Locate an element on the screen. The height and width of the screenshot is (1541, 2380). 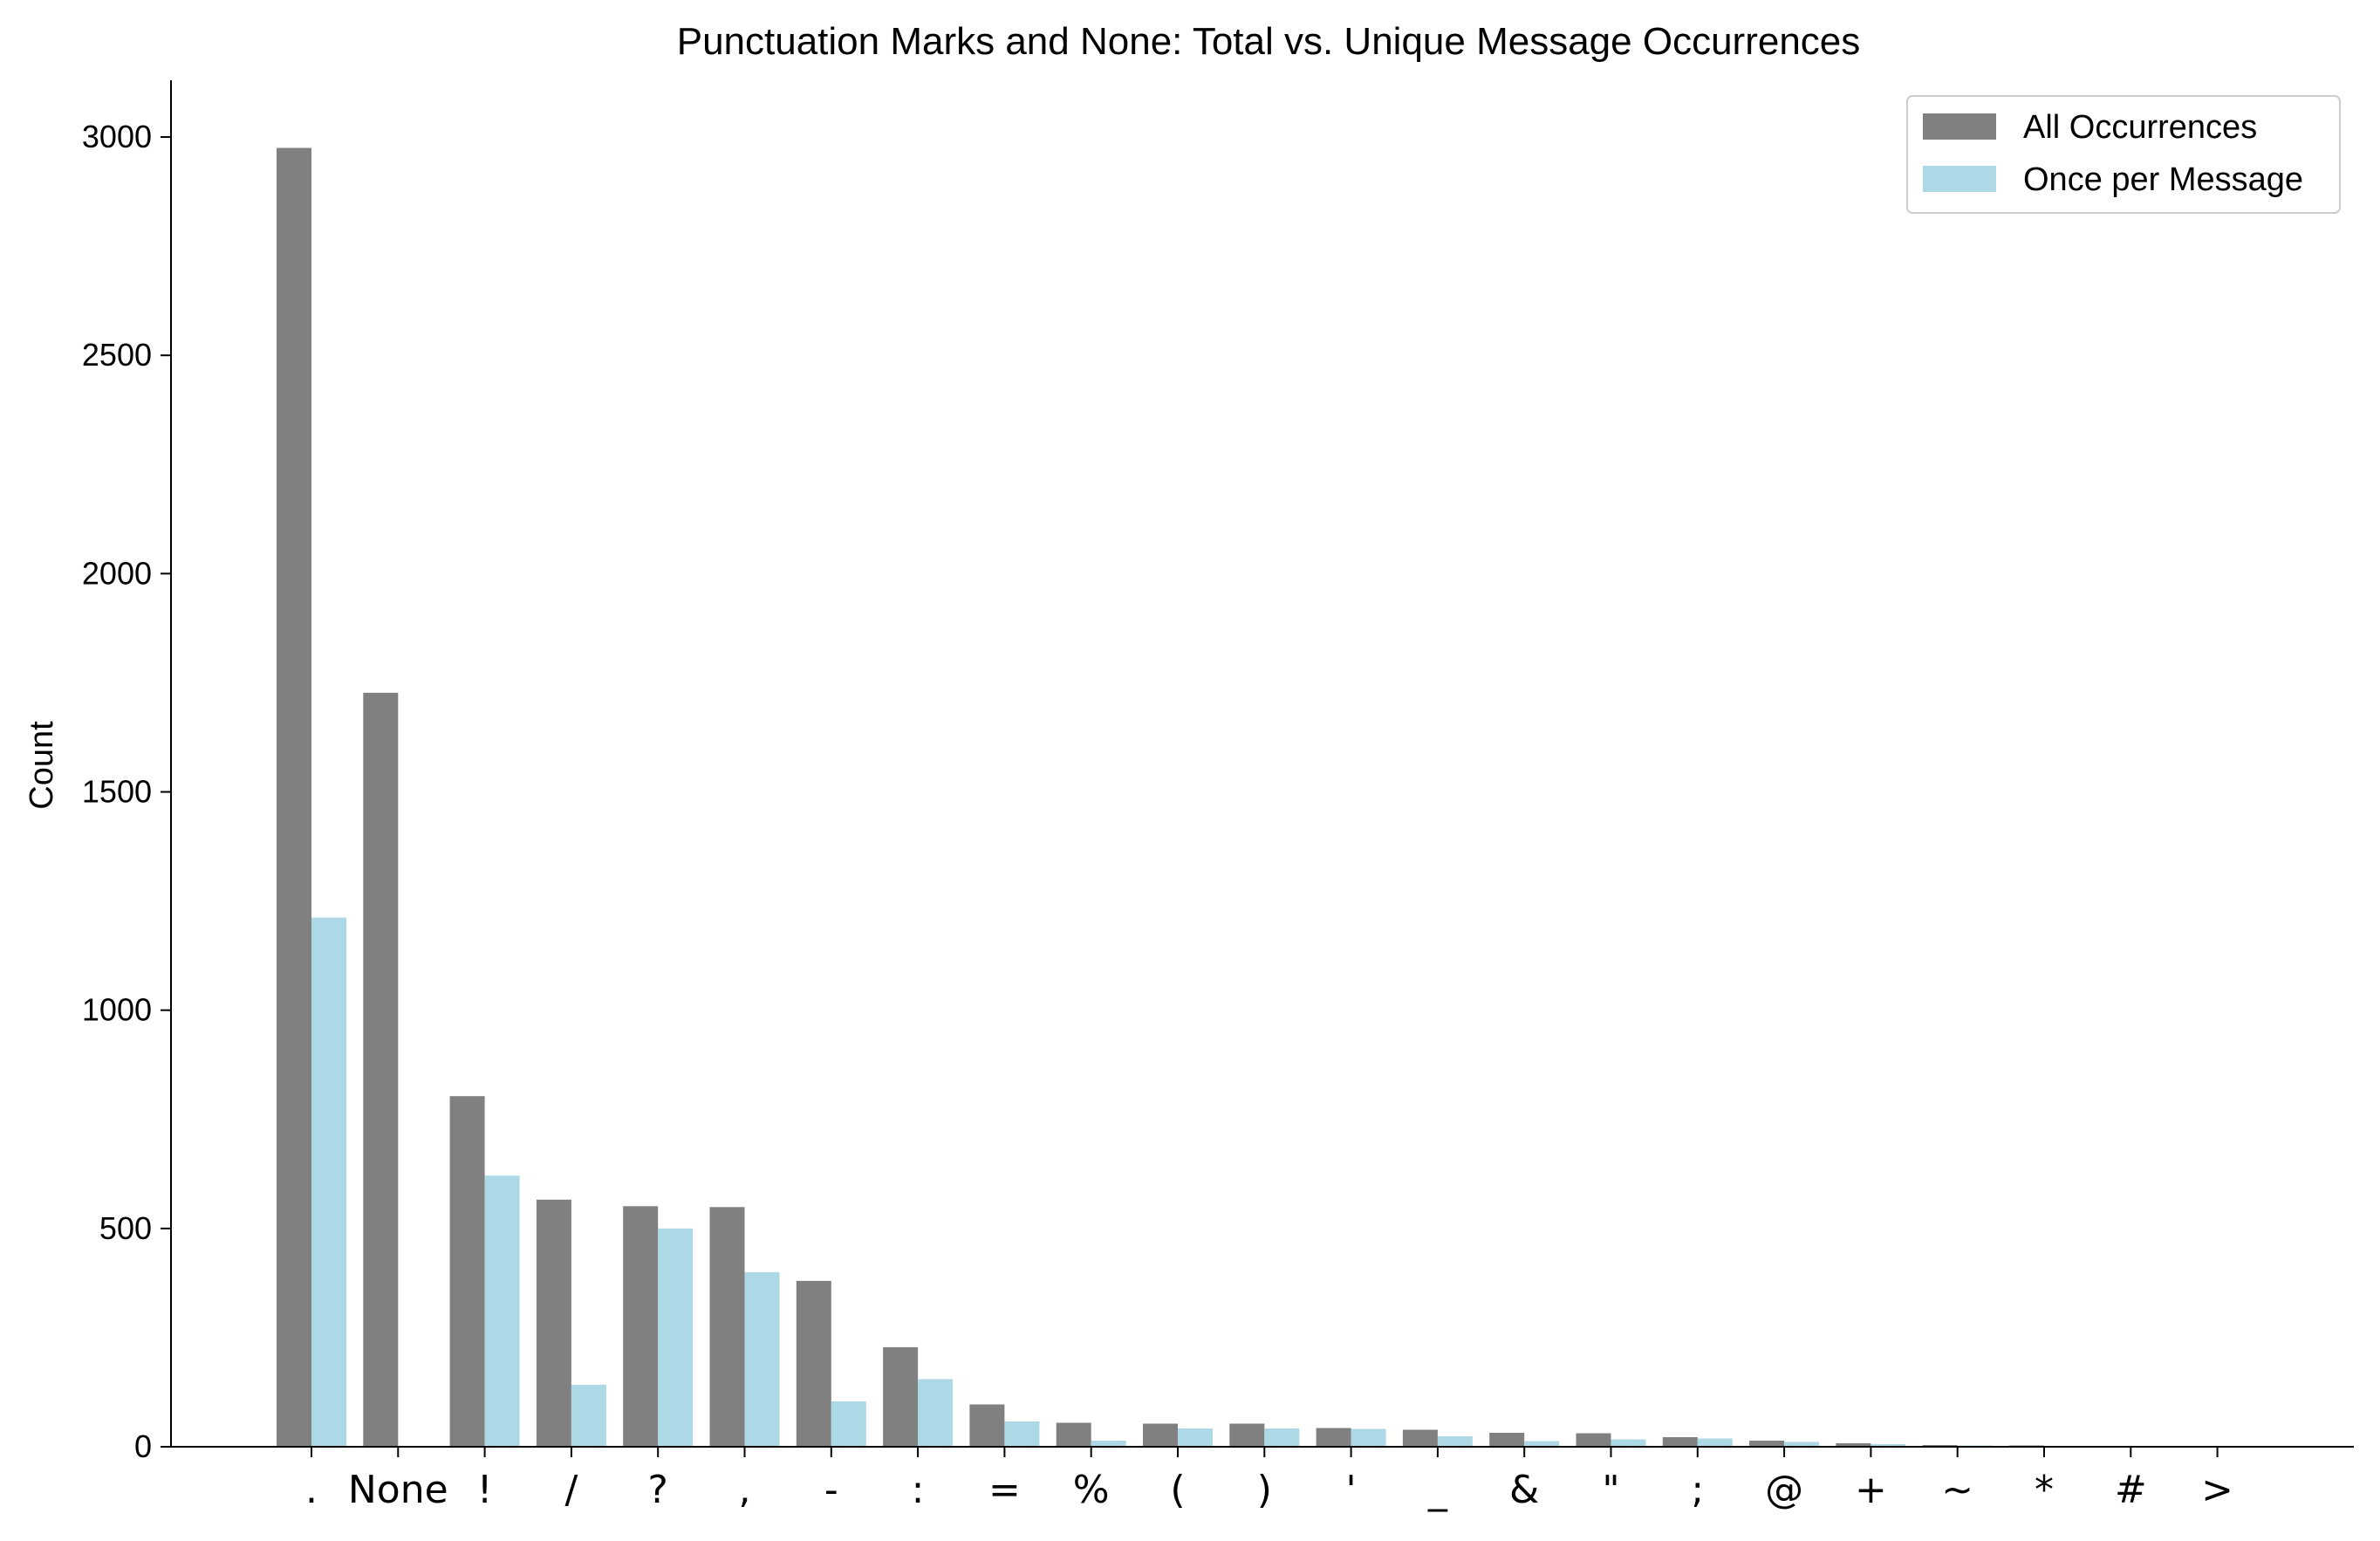
y-tick-label-2500: 2500 is located at coordinates (117, 355).